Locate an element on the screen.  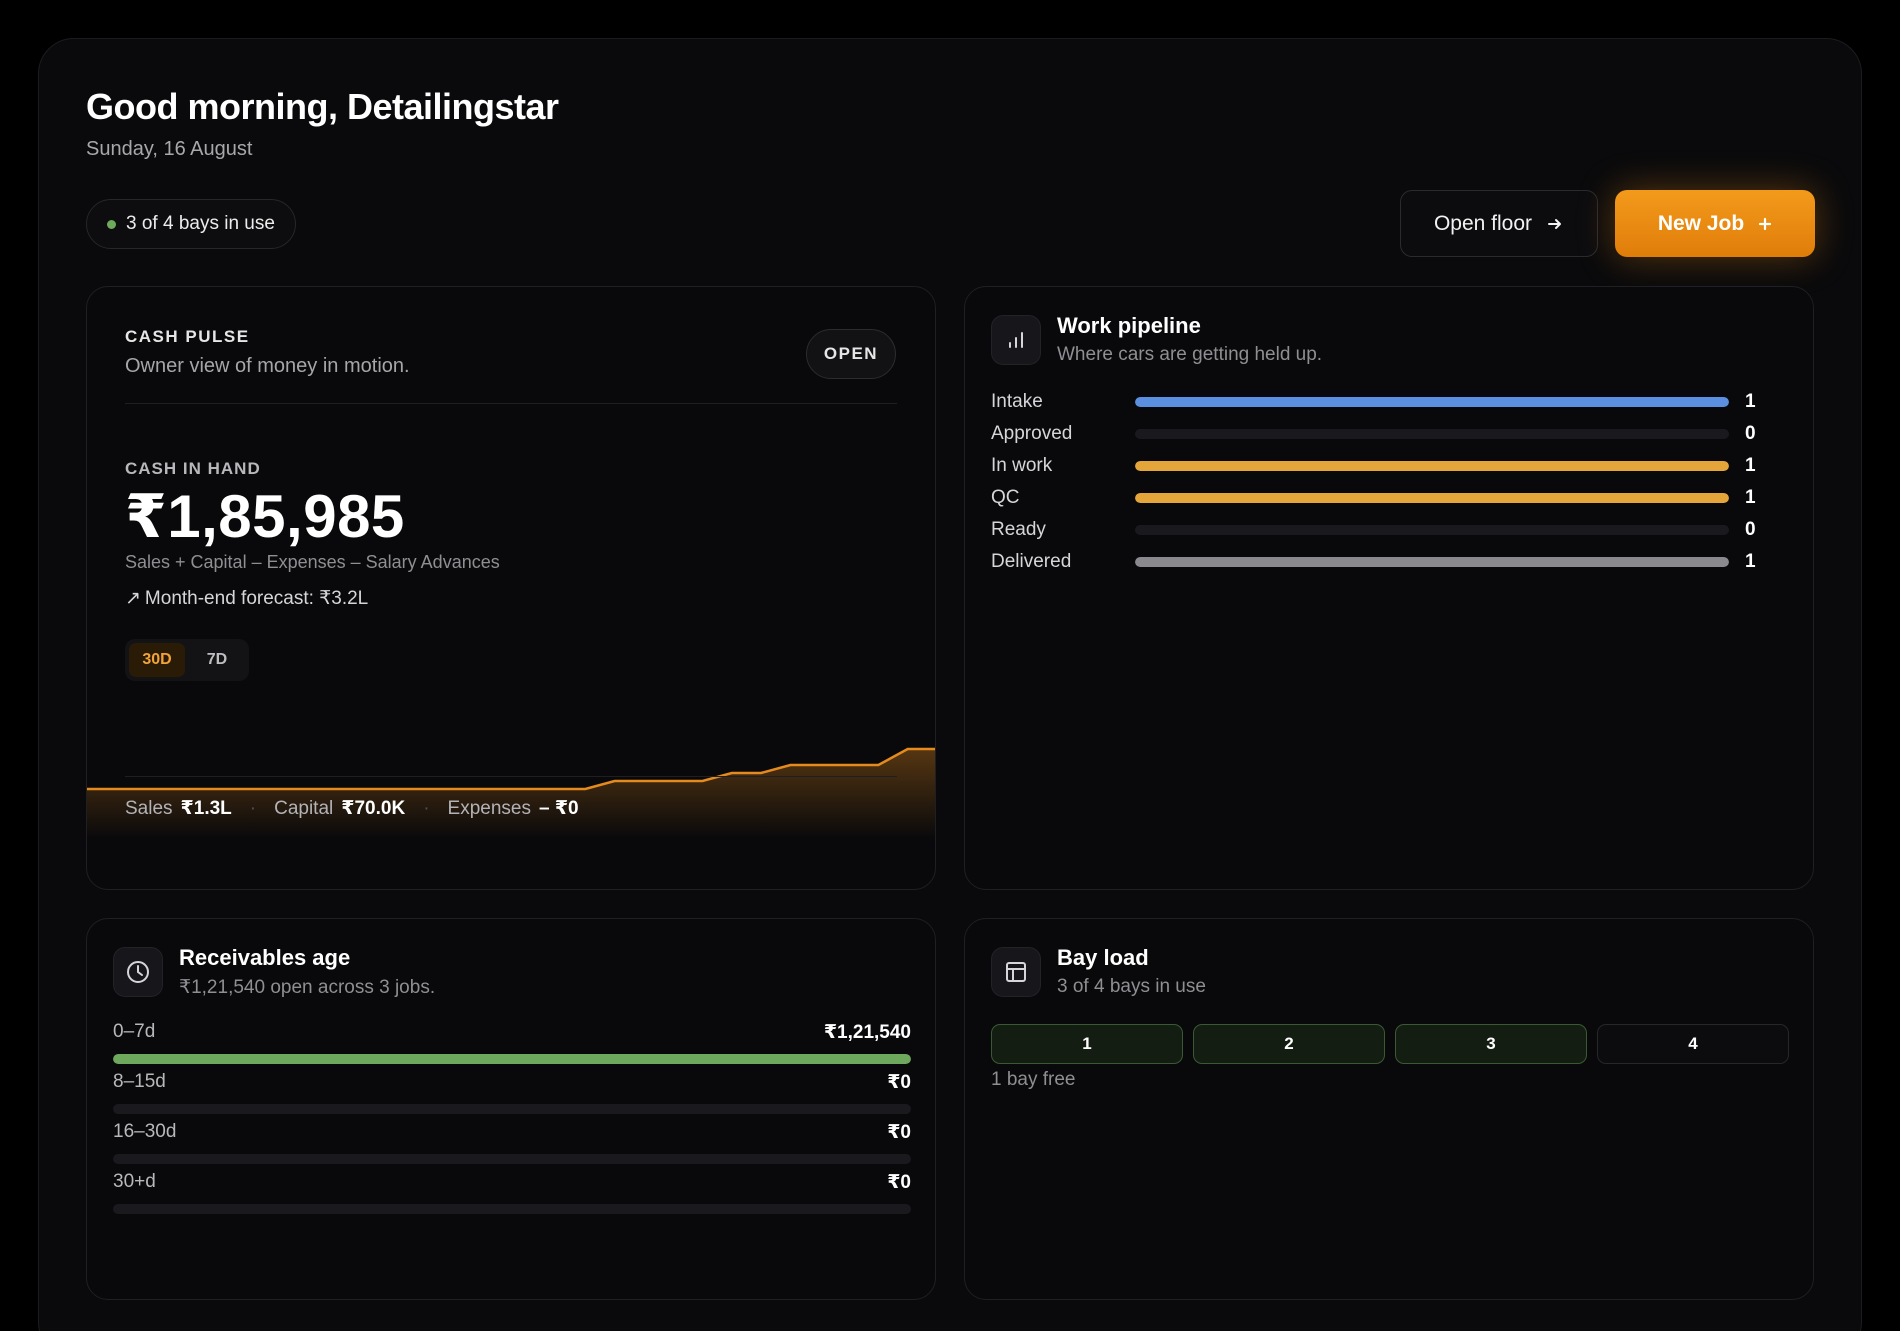
cash-pulse-subtitle: Owner view of money in motion. is located at coordinates (267, 366).